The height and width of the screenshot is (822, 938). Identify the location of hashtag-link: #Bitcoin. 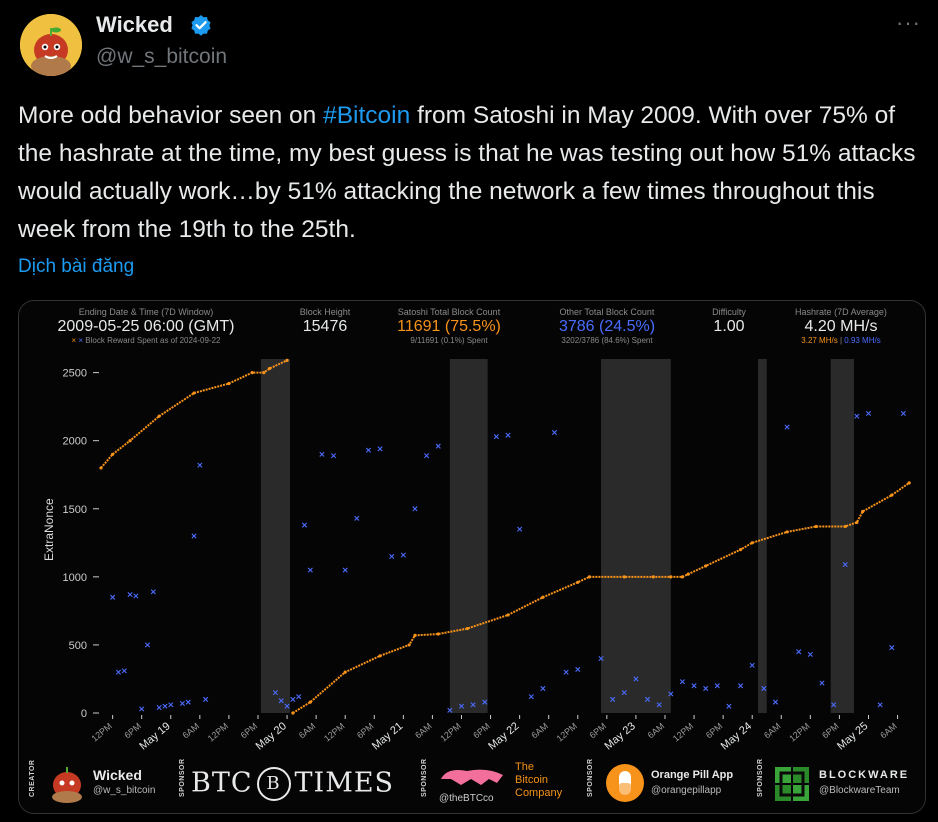
(367, 115).